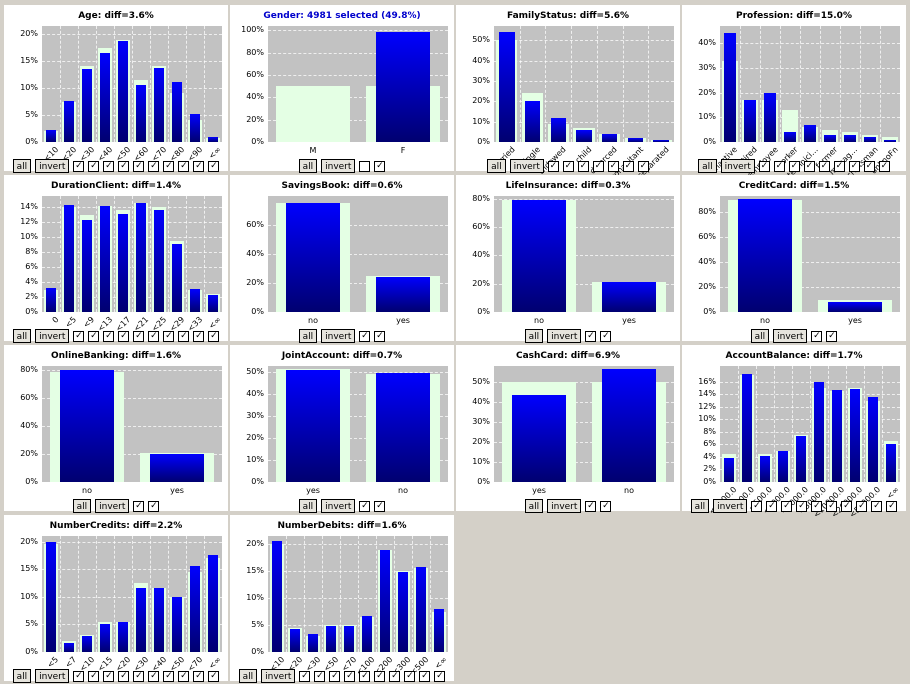  What do you see at coordinates (877, 506) in the screenshot?
I see `accountbalance-category-checkbox-8: ✓` at bounding box center [877, 506].